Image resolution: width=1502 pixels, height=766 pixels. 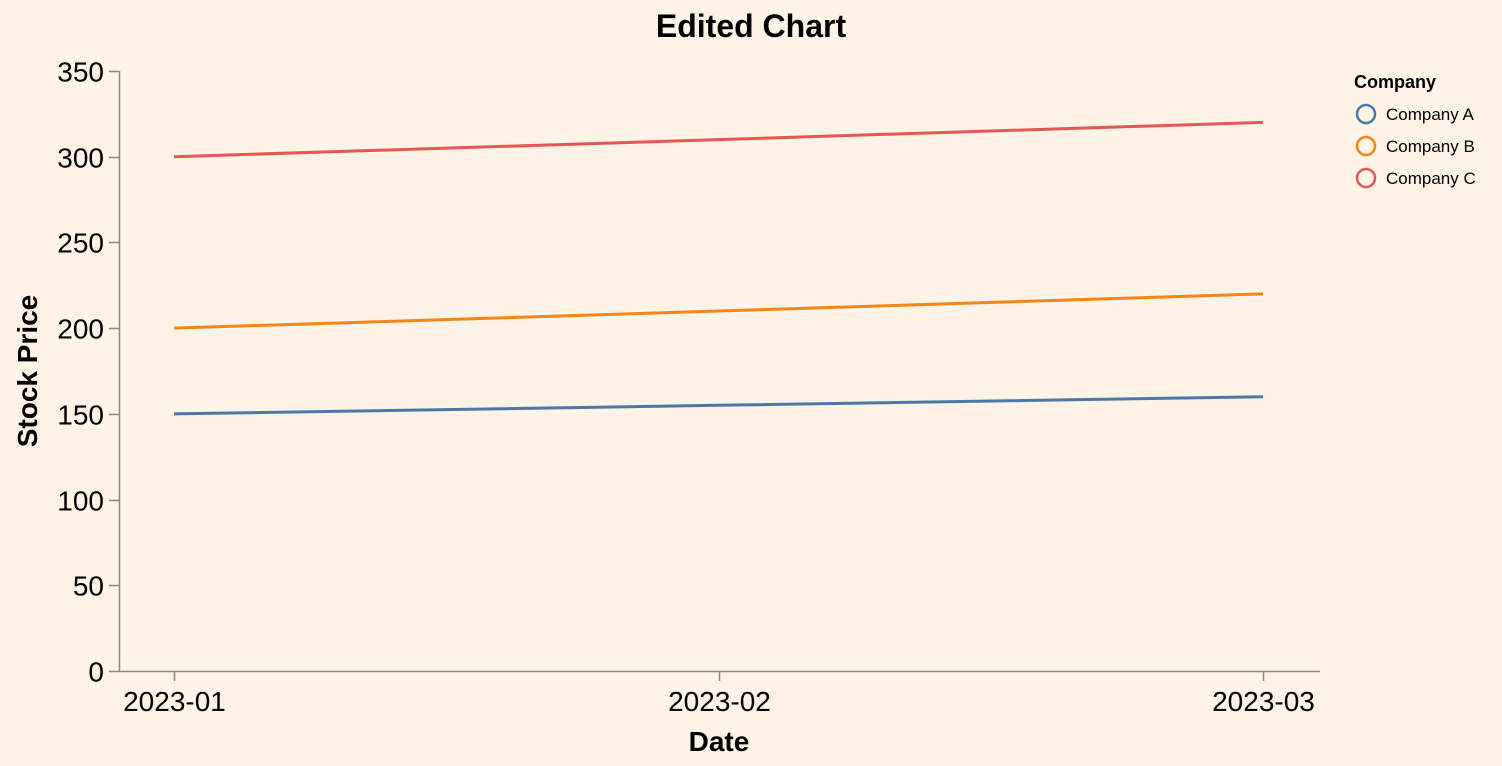 What do you see at coordinates (27, 371) in the screenshot?
I see `y-axis-title: Stock Price` at bounding box center [27, 371].